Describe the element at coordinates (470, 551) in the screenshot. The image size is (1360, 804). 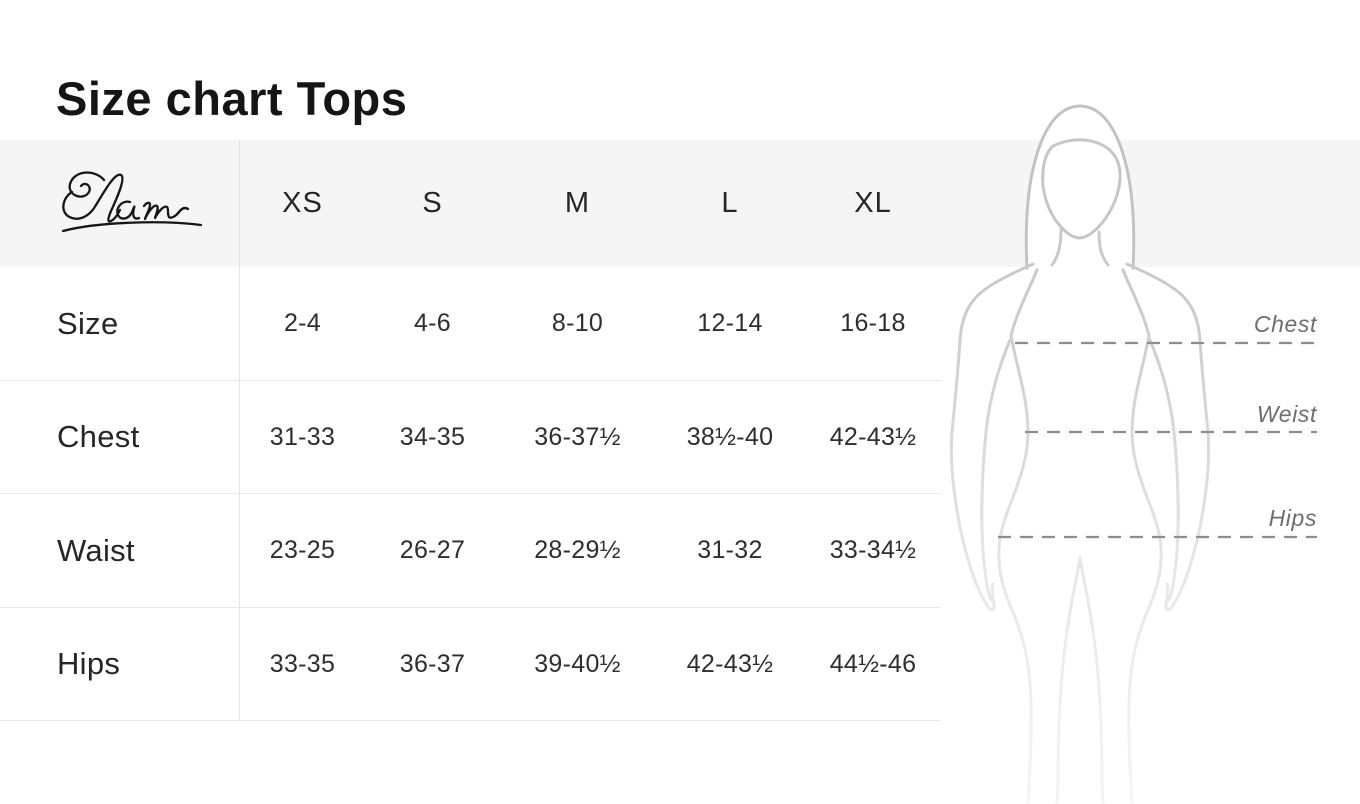
I see `table-row-waist: Waist 23-25 26-27 28-29½ 31-32 33-34½` at that location.